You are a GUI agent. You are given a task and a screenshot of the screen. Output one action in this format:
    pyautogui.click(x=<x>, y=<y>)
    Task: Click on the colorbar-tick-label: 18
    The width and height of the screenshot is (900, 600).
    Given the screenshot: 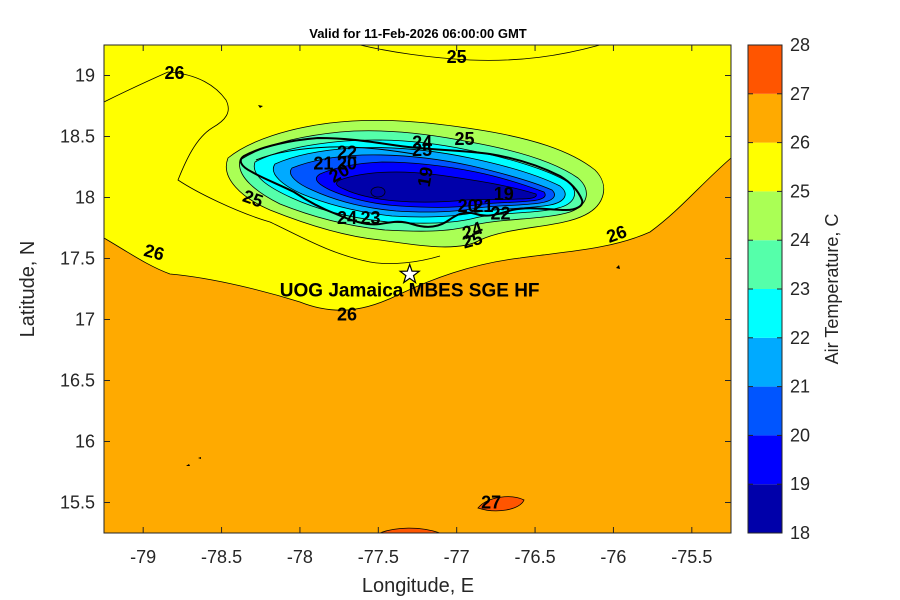 What is the action you would take?
    pyautogui.click(x=800, y=533)
    